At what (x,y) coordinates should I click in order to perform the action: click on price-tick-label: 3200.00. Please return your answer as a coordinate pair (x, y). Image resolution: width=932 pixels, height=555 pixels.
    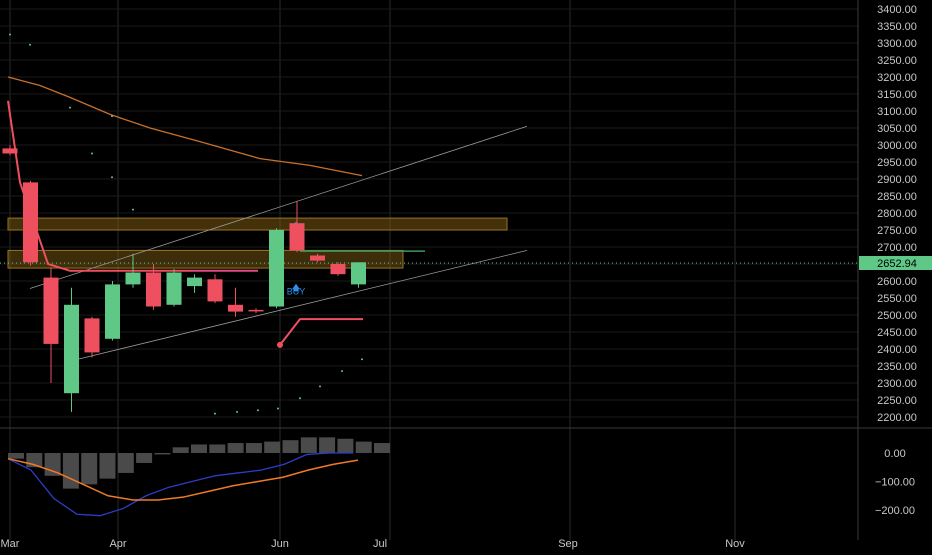
    Looking at the image, I should click on (897, 78).